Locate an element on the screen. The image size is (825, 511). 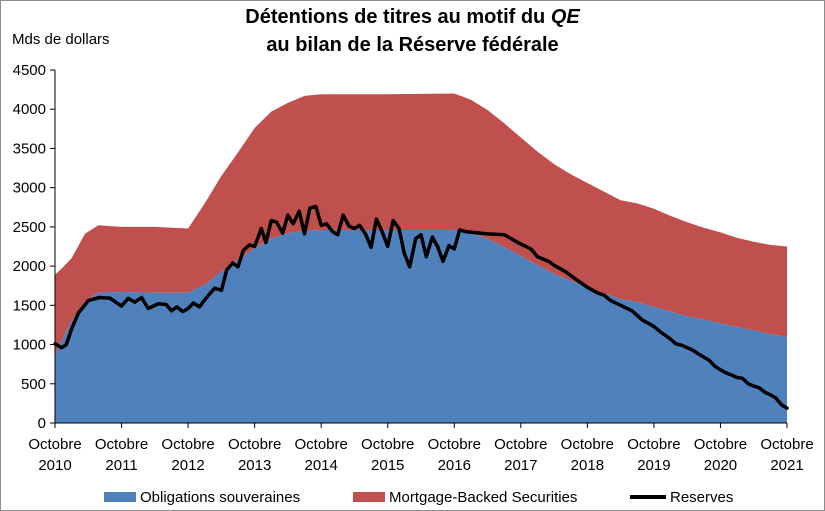
y-tick-label: 500 is located at coordinates (33, 384).